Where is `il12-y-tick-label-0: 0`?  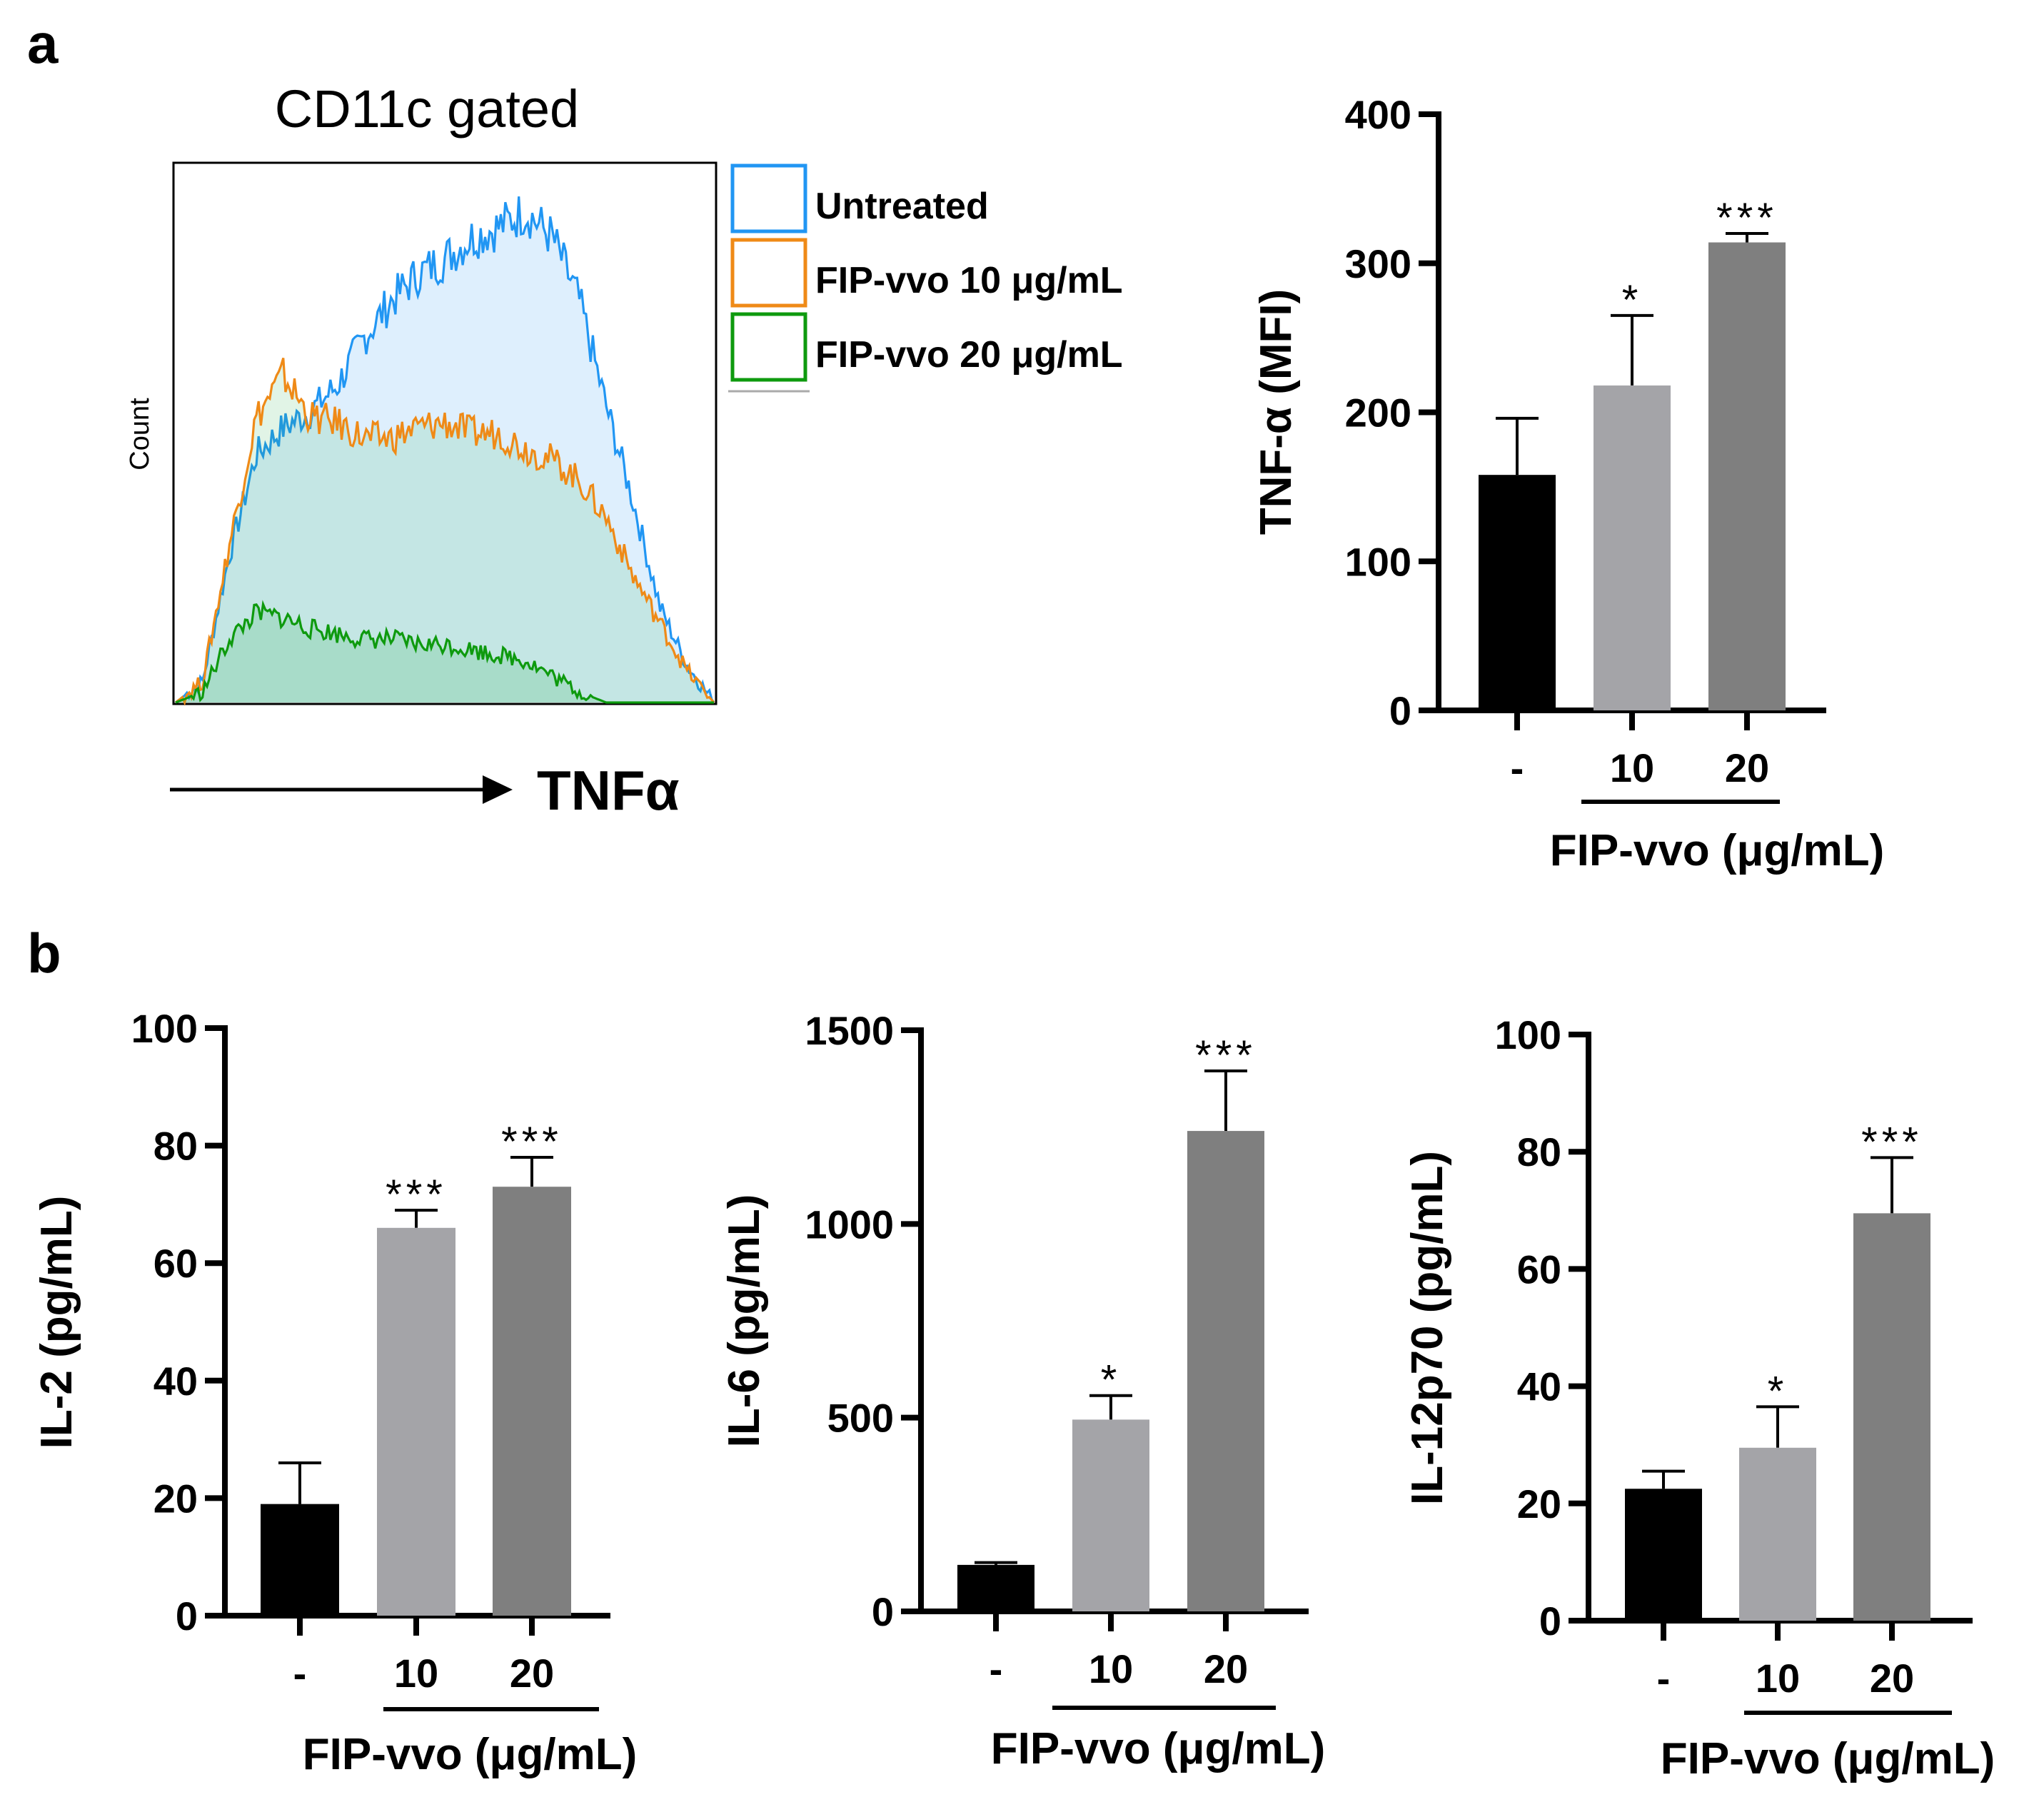
il12-y-tick-label-0: 0 is located at coordinates (1550, 1621).